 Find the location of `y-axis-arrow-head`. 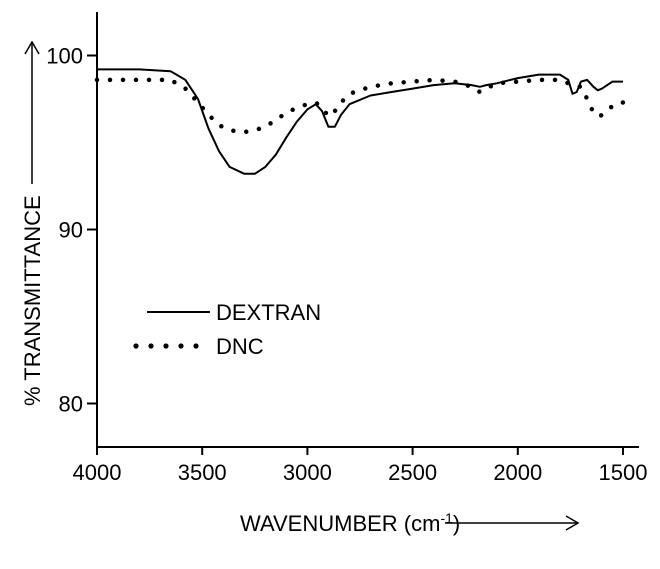

y-axis-arrow-head is located at coordinates (32, 47).